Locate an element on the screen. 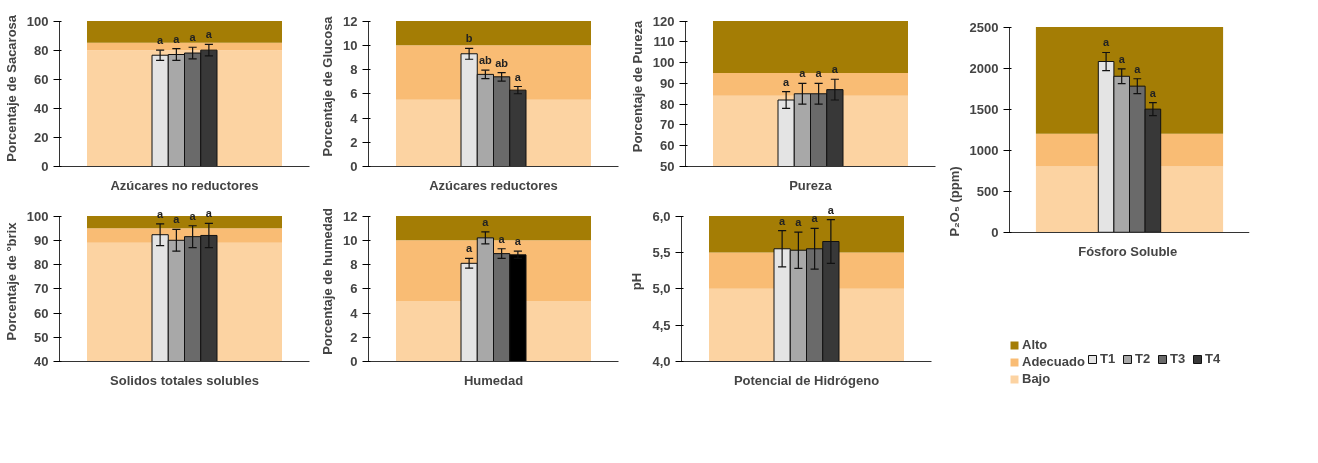 The width and height of the screenshot is (1318, 463). y-tick-label: 6,0 is located at coordinates (661, 216).